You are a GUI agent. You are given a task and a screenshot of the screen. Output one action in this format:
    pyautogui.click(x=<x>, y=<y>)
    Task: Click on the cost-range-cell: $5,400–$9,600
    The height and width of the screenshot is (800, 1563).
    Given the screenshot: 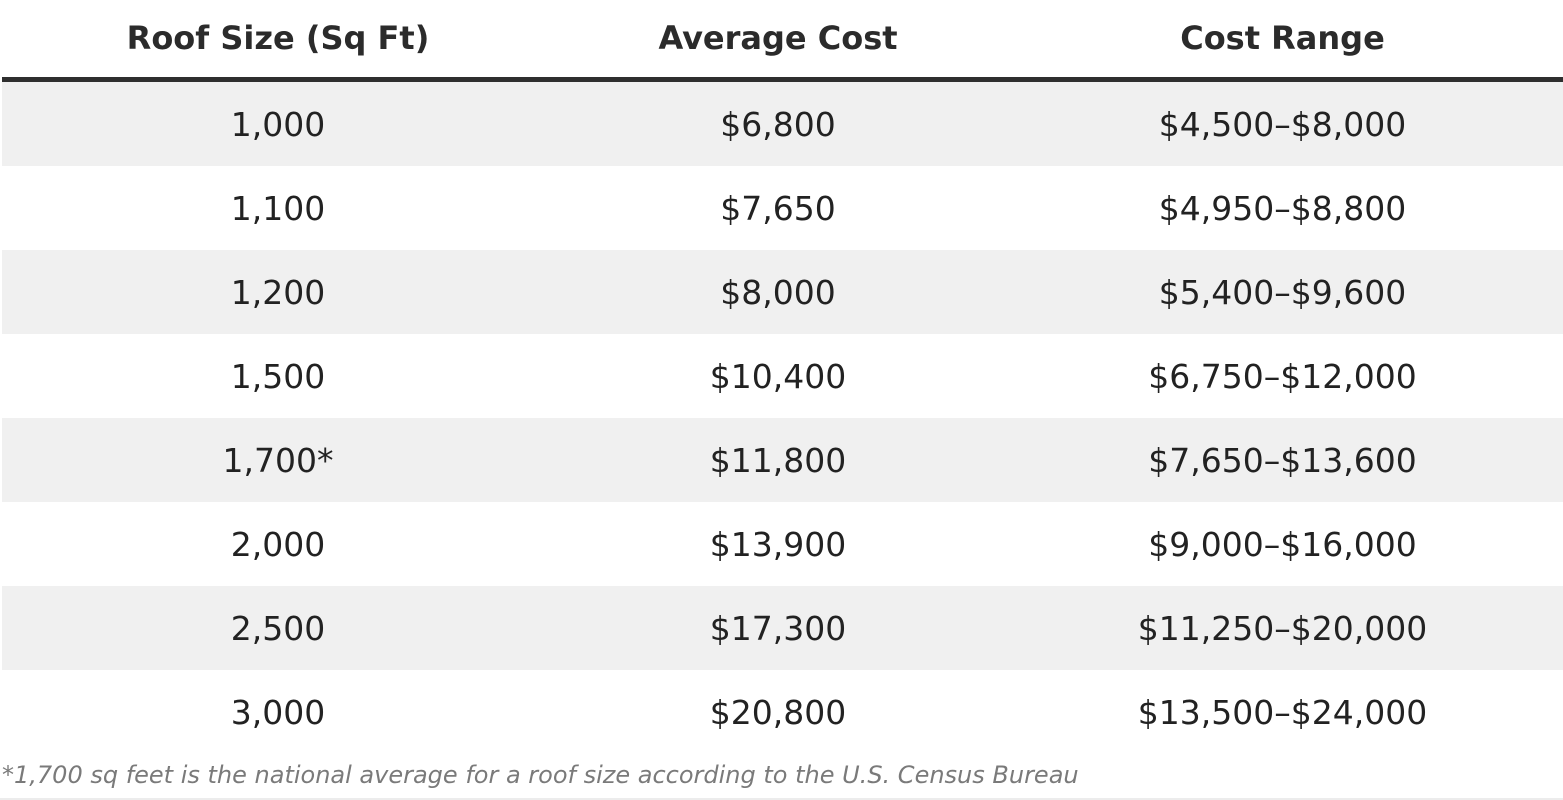 What is the action you would take?
    pyautogui.click(x=1282, y=292)
    